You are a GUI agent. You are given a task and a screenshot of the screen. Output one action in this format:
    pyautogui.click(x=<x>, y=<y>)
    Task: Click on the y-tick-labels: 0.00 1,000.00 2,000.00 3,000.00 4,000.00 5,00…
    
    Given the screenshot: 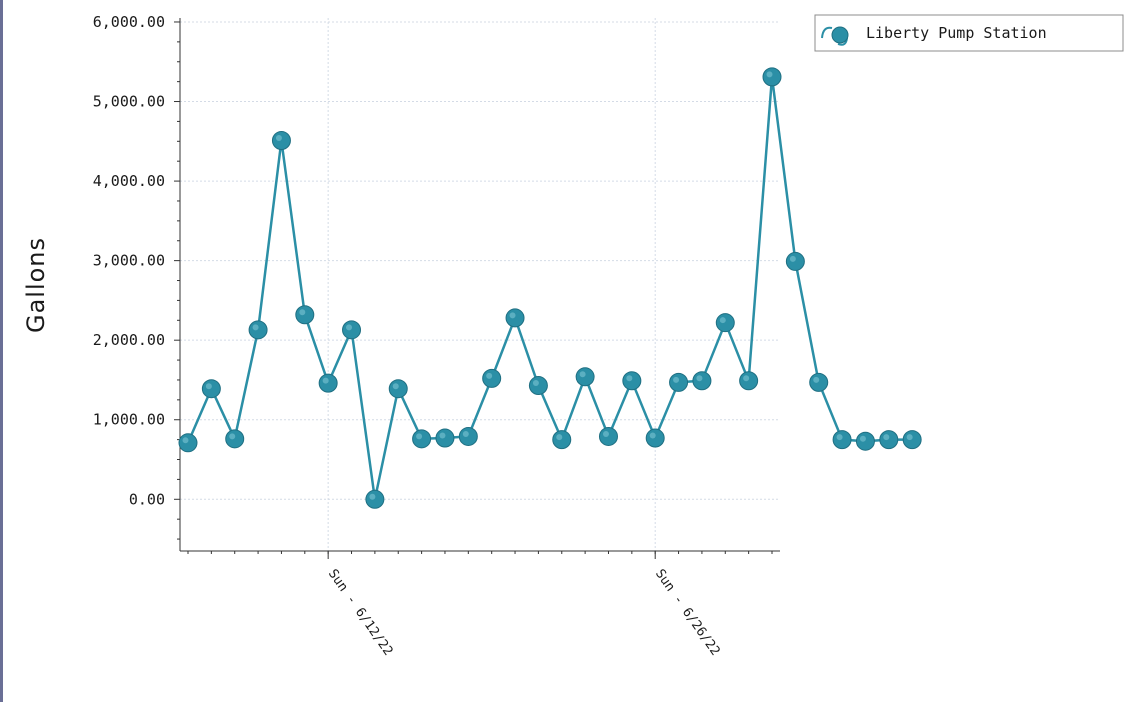 What is the action you would take?
    pyautogui.click(x=129, y=260)
    